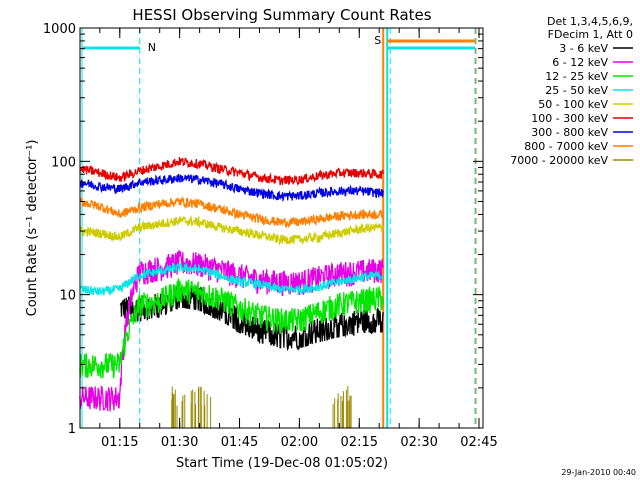 The width and height of the screenshot is (640, 480). Describe the element at coordinates (377, 40) in the screenshot. I see `saa-flag-label: S` at that location.